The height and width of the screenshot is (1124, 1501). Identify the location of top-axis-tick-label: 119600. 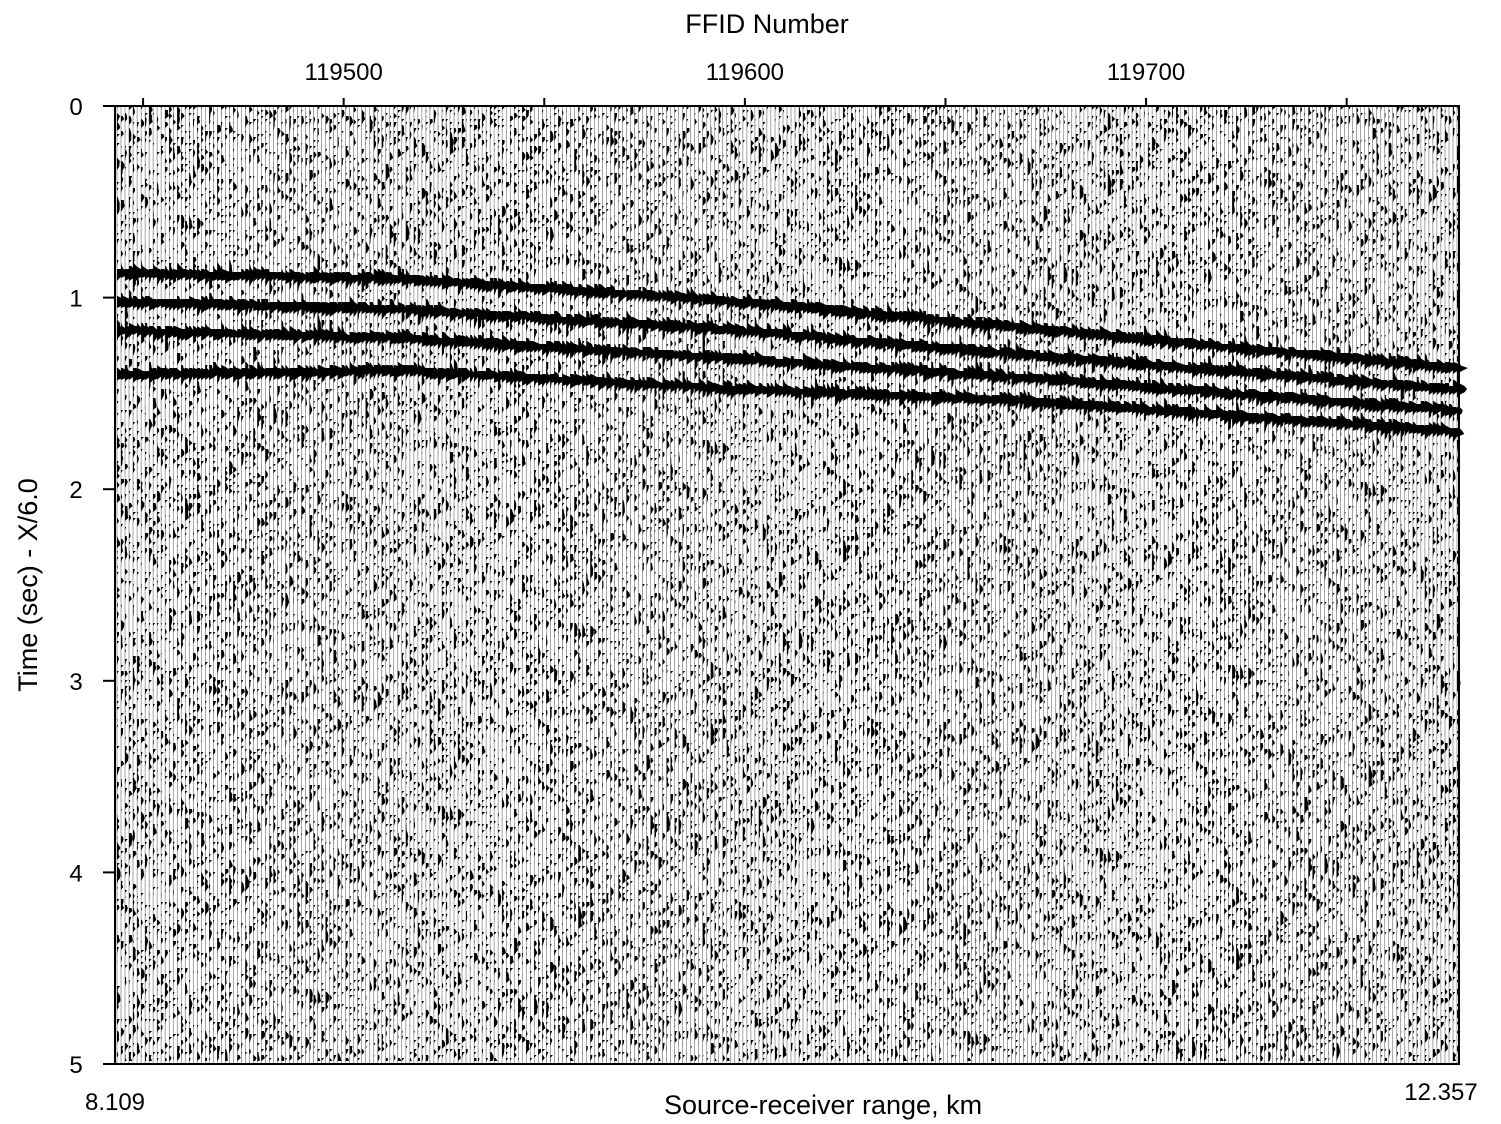
(745, 72).